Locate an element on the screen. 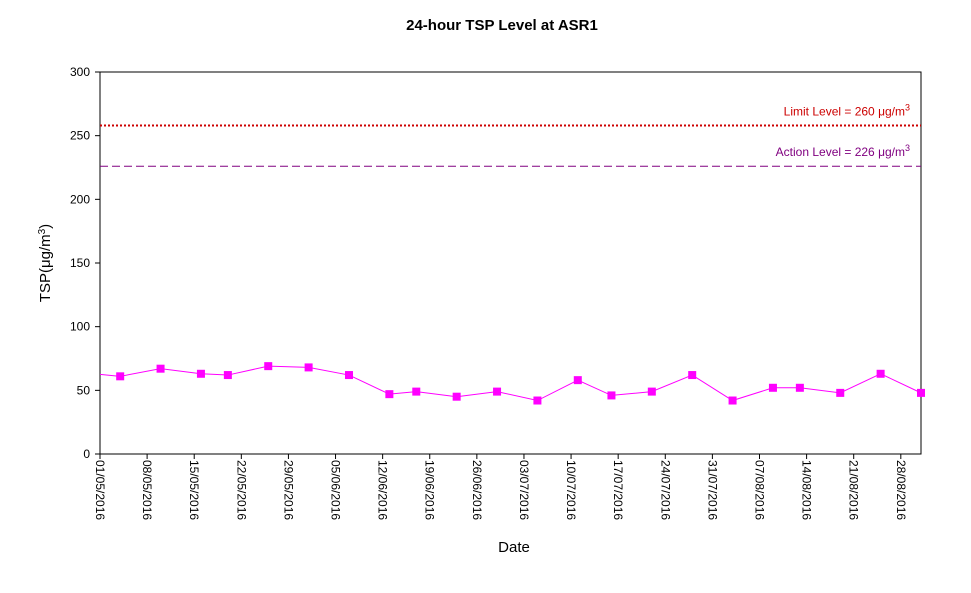 This screenshot has height=593, width=971. x-tick-label: 08/05/2016 is located at coordinates (147, 490).